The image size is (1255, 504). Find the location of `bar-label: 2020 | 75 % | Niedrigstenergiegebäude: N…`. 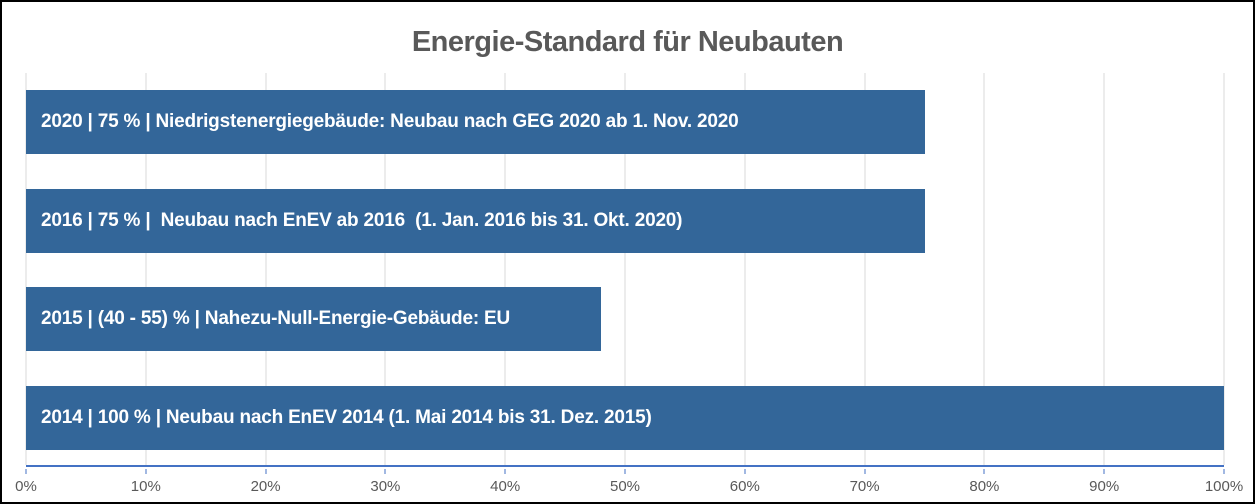

bar-label: 2020 | 75 % | Niedrigstenergiegebäude: N… is located at coordinates (390, 121).